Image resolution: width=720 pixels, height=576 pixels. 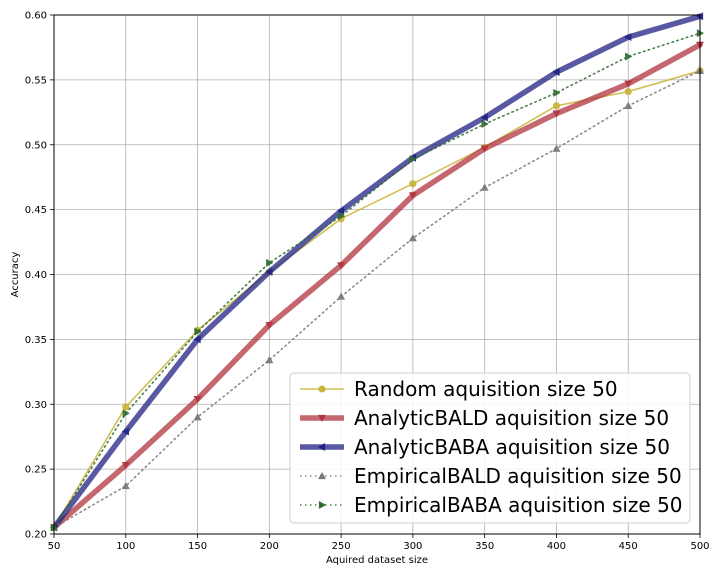 What do you see at coordinates (518, 505) in the screenshot?
I see `legend-label: EmpiricalBABA aquisition size 50` at bounding box center [518, 505].